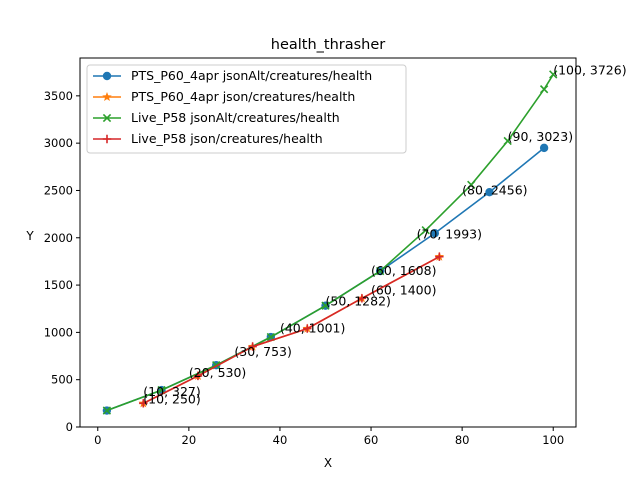 This screenshot has height=480, width=640. What do you see at coordinates (58, 332) in the screenshot?
I see `y-tick-label: 1000` at bounding box center [58, 332].